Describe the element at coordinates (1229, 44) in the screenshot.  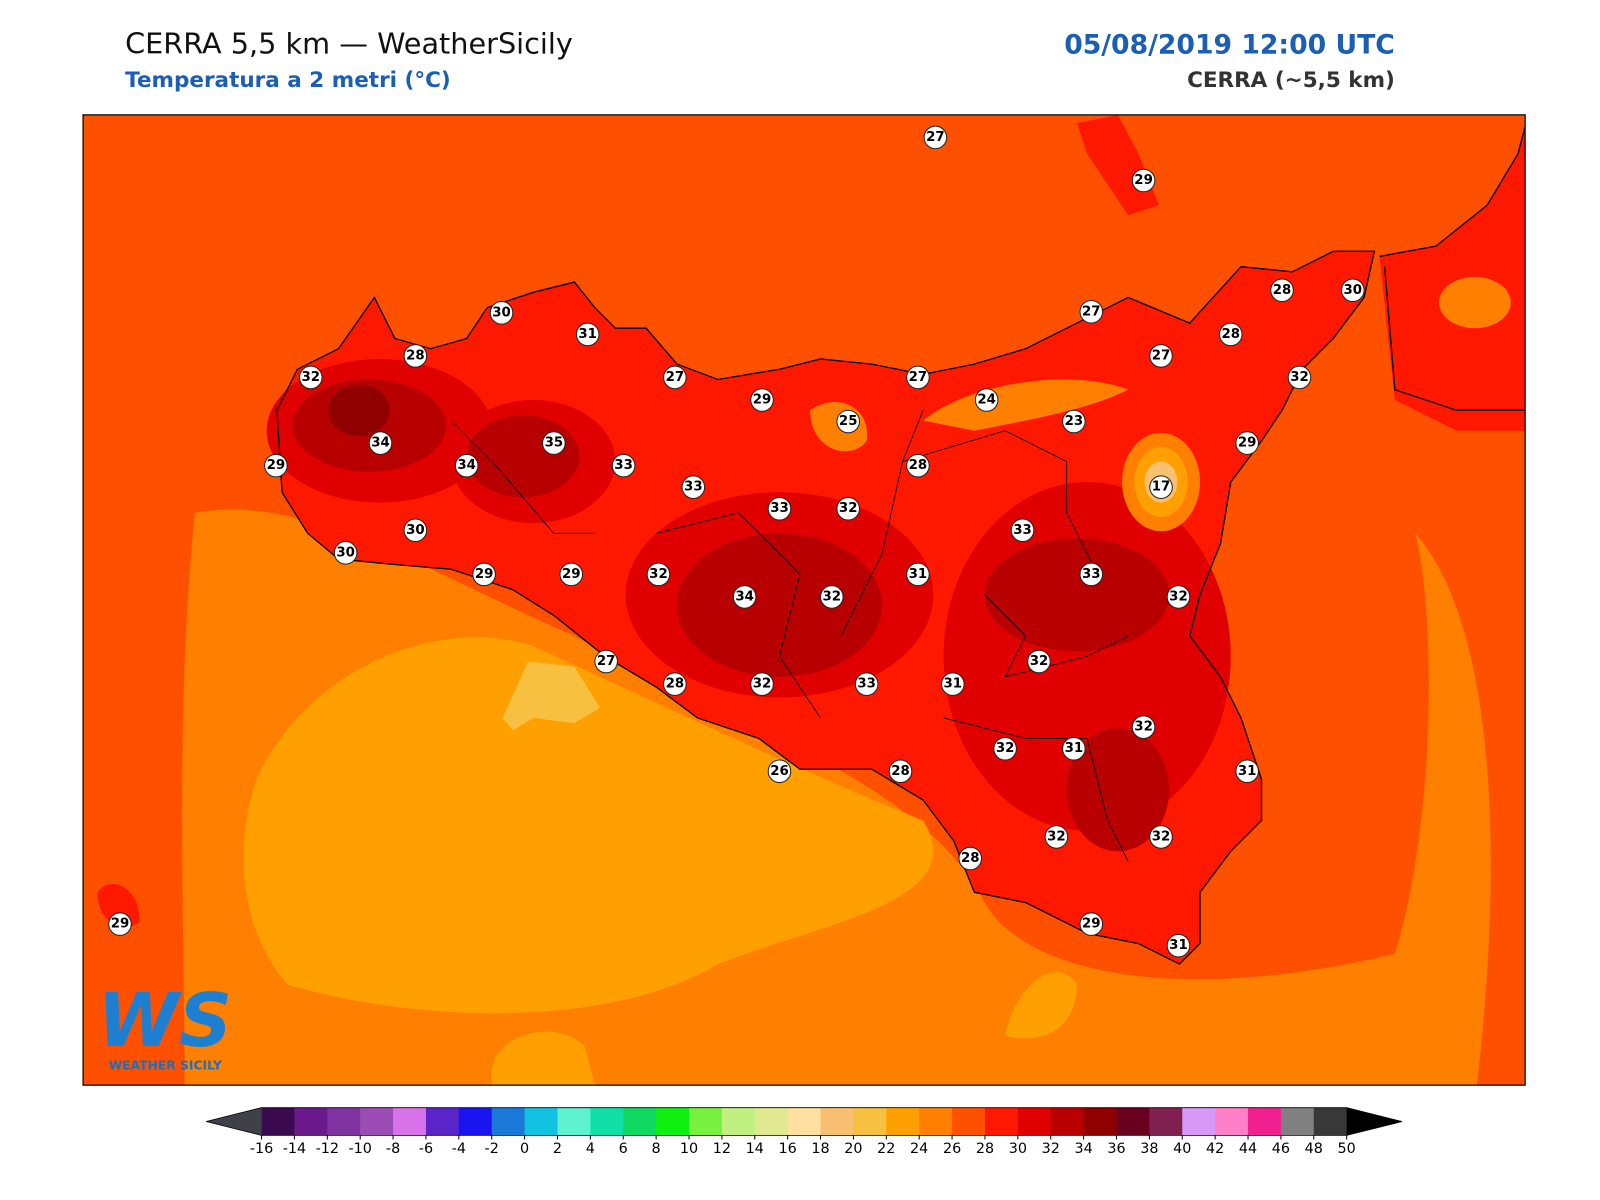
I see `datetime: 05/08/2019 12:00 UTC` at that location.